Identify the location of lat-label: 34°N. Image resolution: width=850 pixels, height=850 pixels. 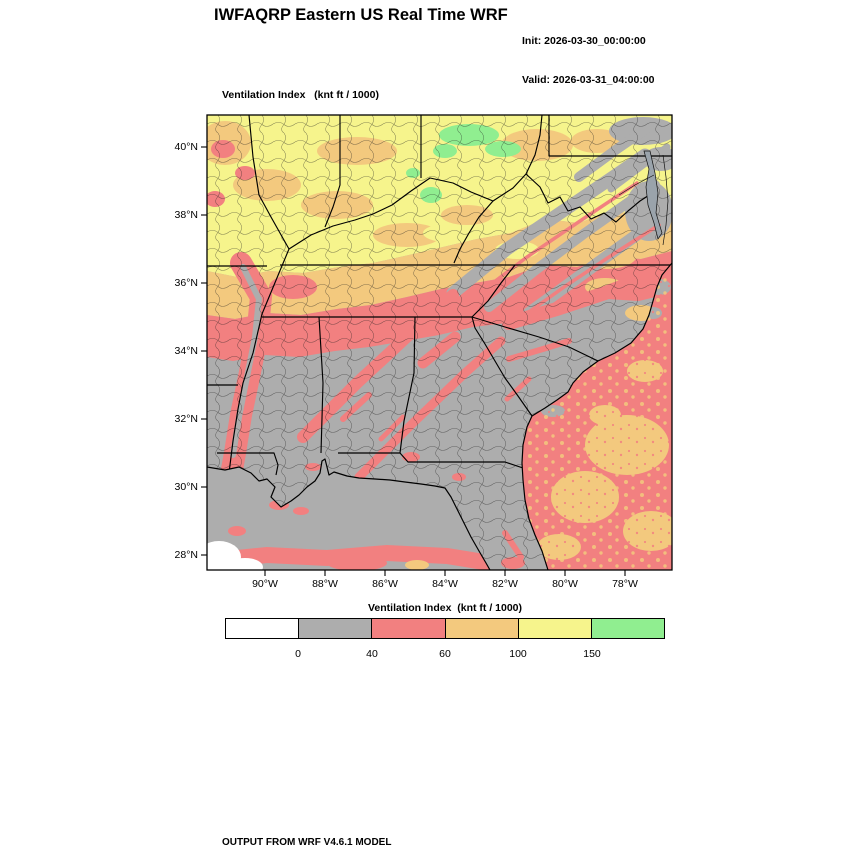
(186, 351).